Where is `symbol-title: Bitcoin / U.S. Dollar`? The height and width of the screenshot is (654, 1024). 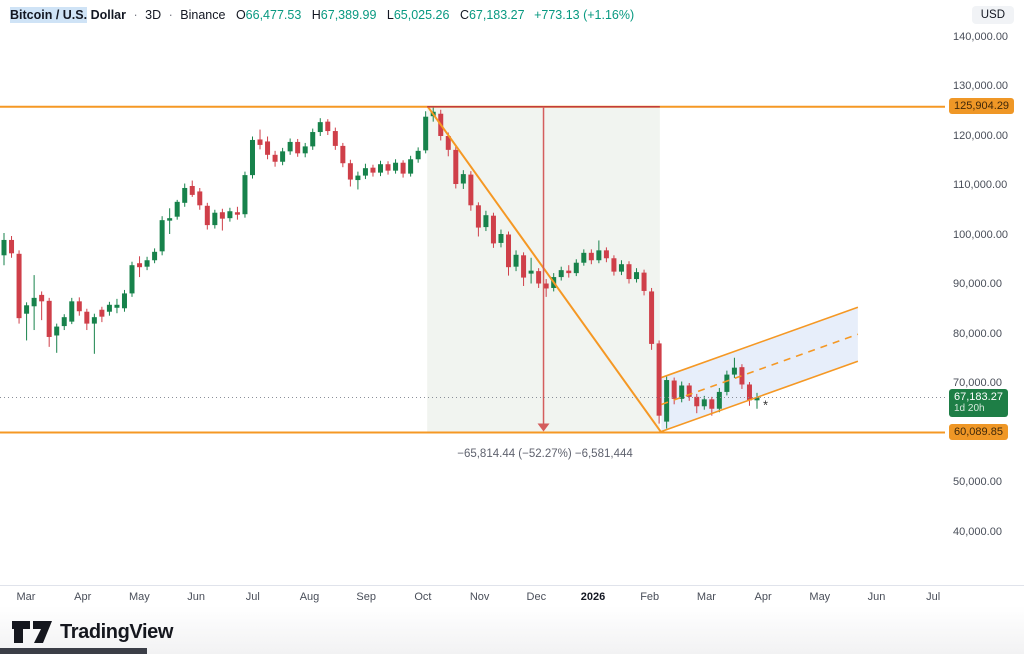
symbol-title: Bitcoin / U.S. Dollar is located at coordinates (68, 15).